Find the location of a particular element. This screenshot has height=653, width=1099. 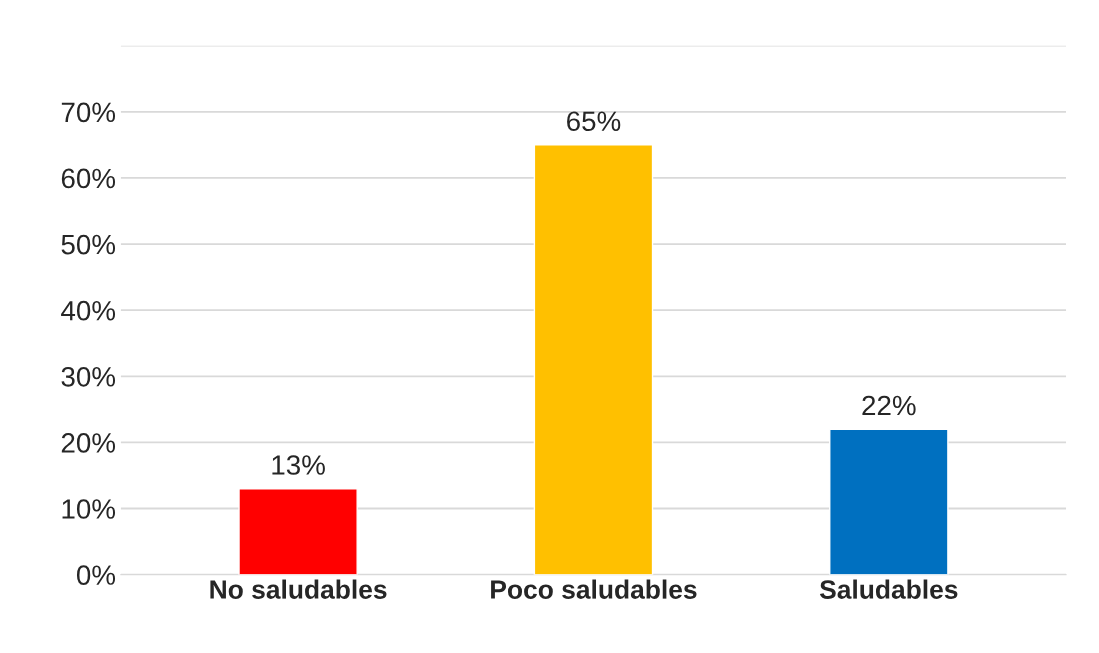

y-tick-label: 10% is located at coordinates (89, 509).